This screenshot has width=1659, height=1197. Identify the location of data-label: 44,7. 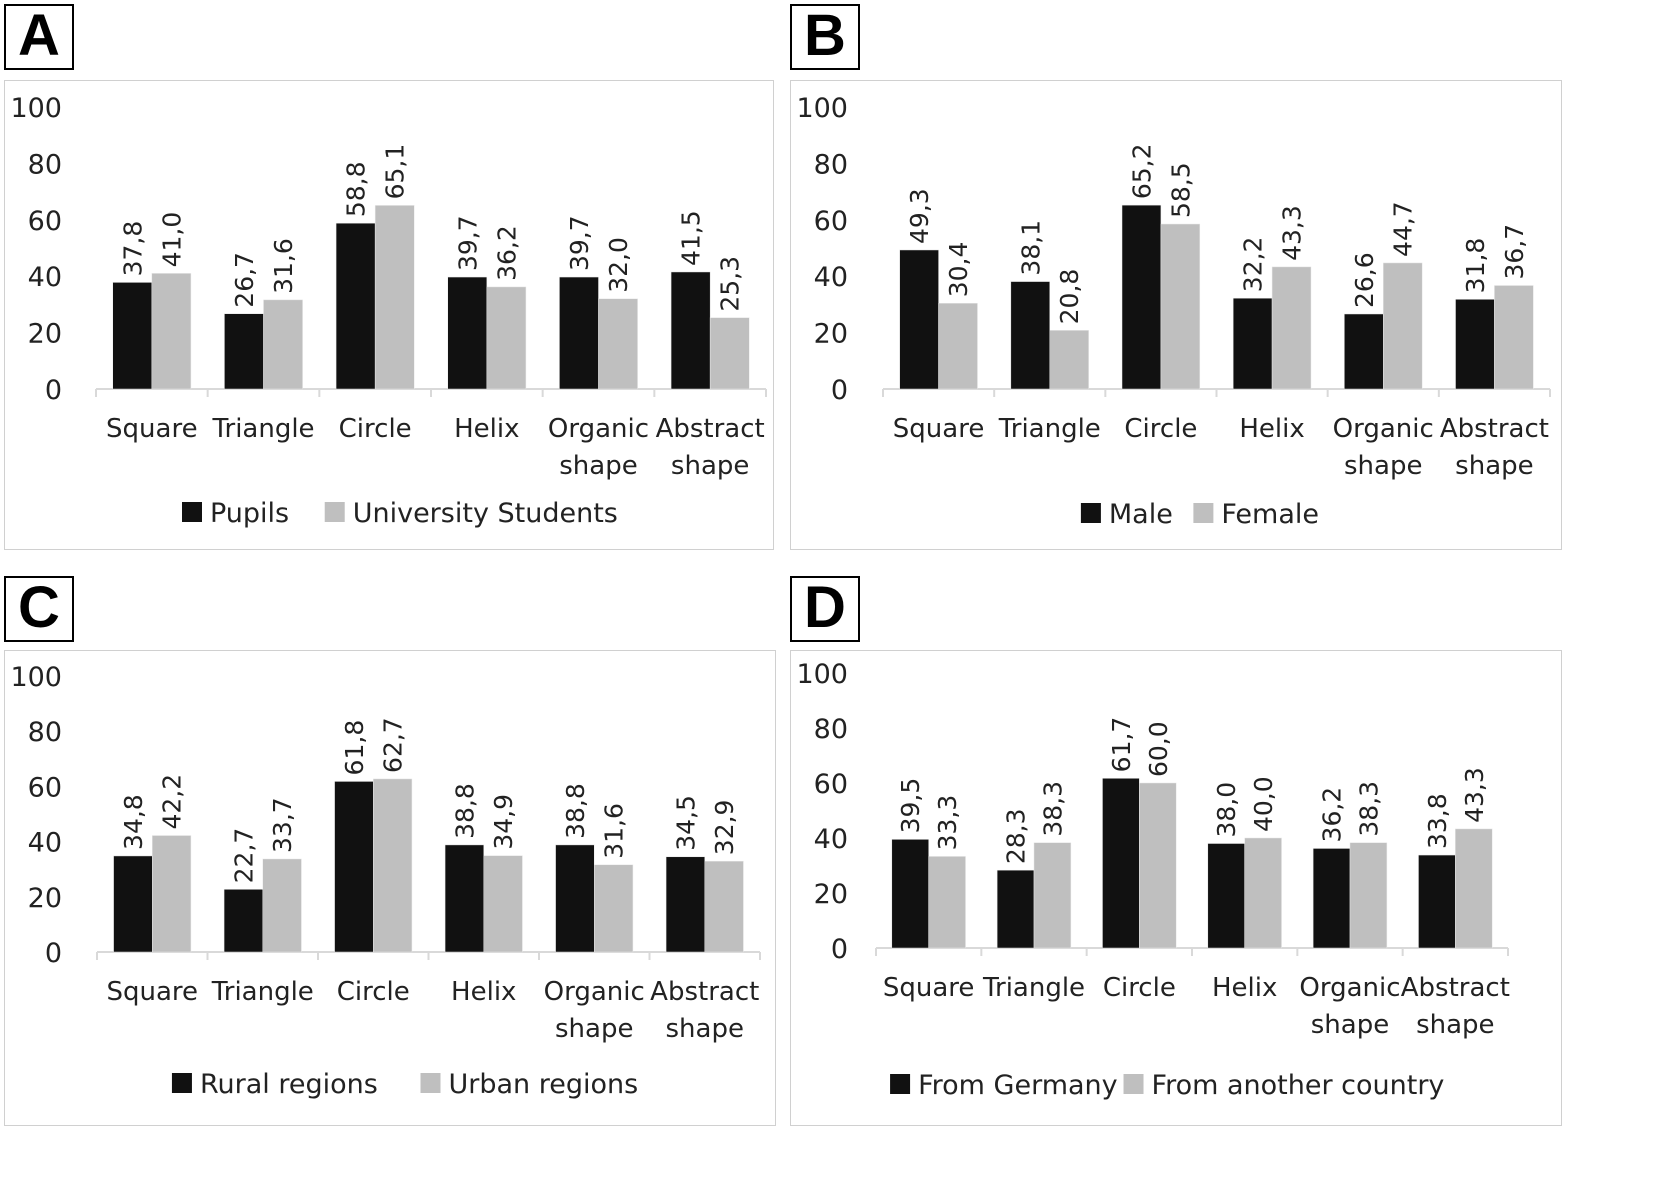
(1403, 229).